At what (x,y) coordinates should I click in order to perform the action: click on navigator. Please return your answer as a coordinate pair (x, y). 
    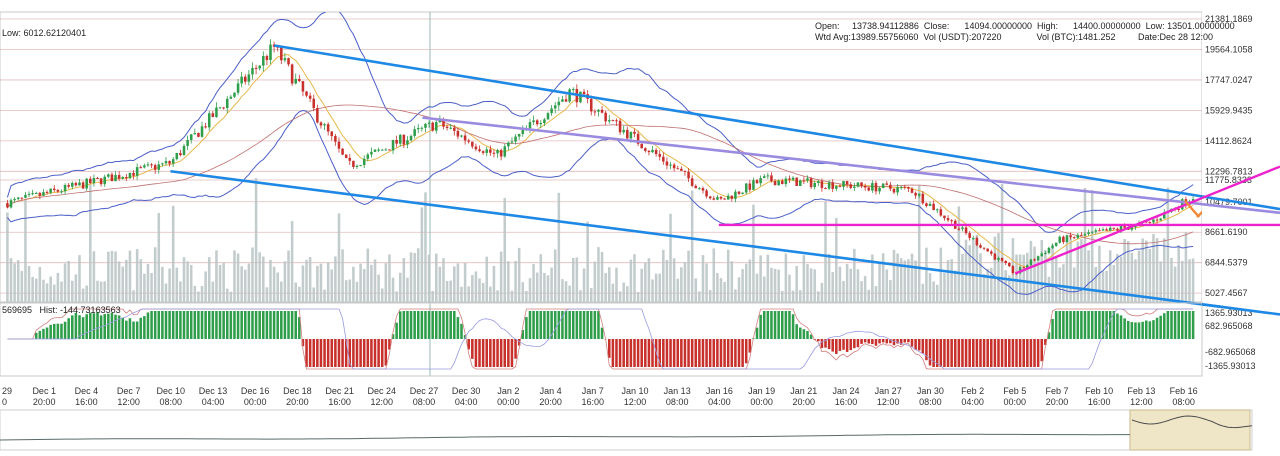
    Looking at the image, I should click on (626, 430).